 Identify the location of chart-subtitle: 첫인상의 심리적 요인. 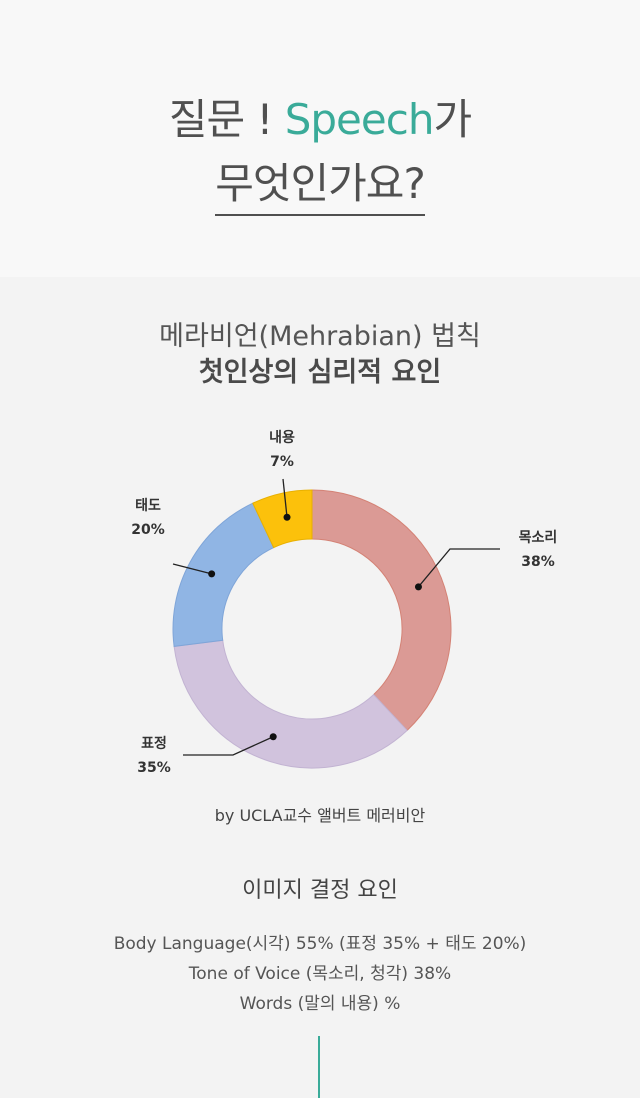
(320, 372).